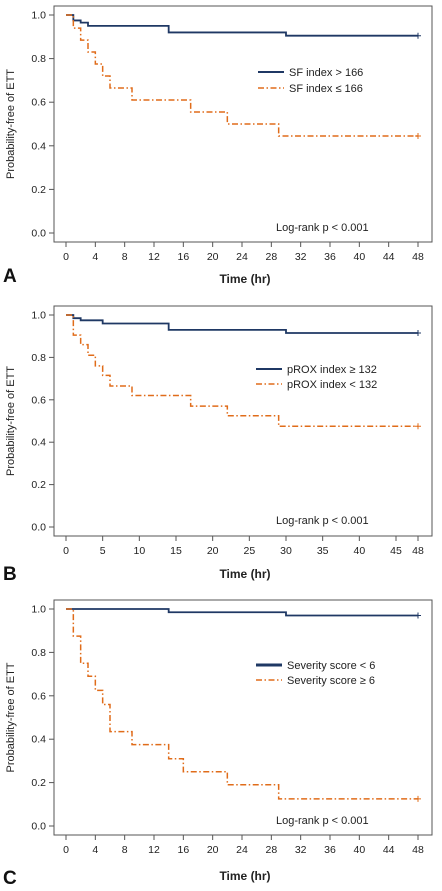  What do you see at coordinates (332, 385) in the screenshot?
I see `legend-label: pROX index < 132` at bounding box center [332, 385].